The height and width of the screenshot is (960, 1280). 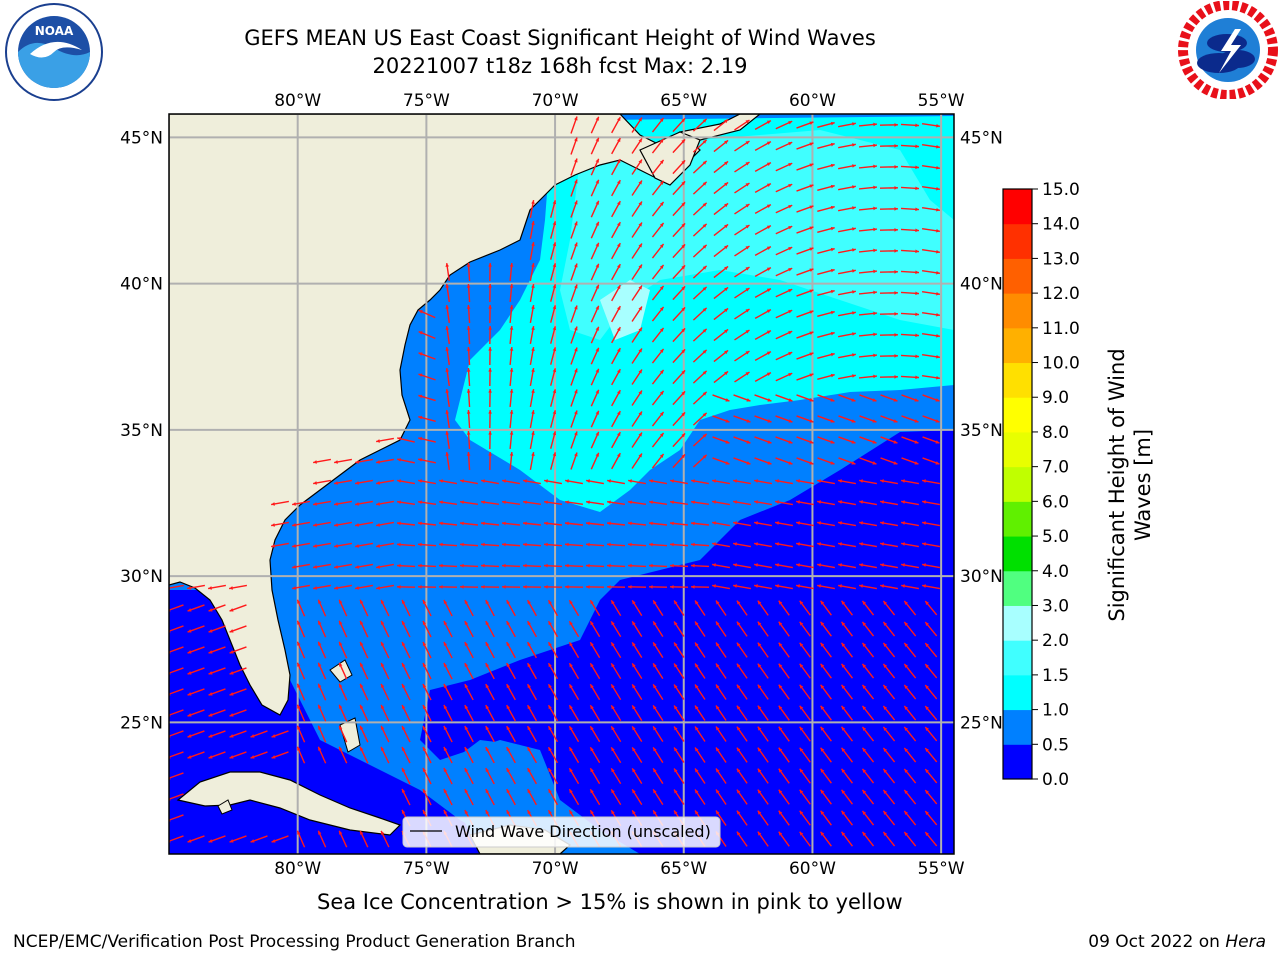 What do you see at coordinates (683, 869) in the screenshot?
I see `lon-tick-label-bottom: 65°W` at bounding box center [683, 869].